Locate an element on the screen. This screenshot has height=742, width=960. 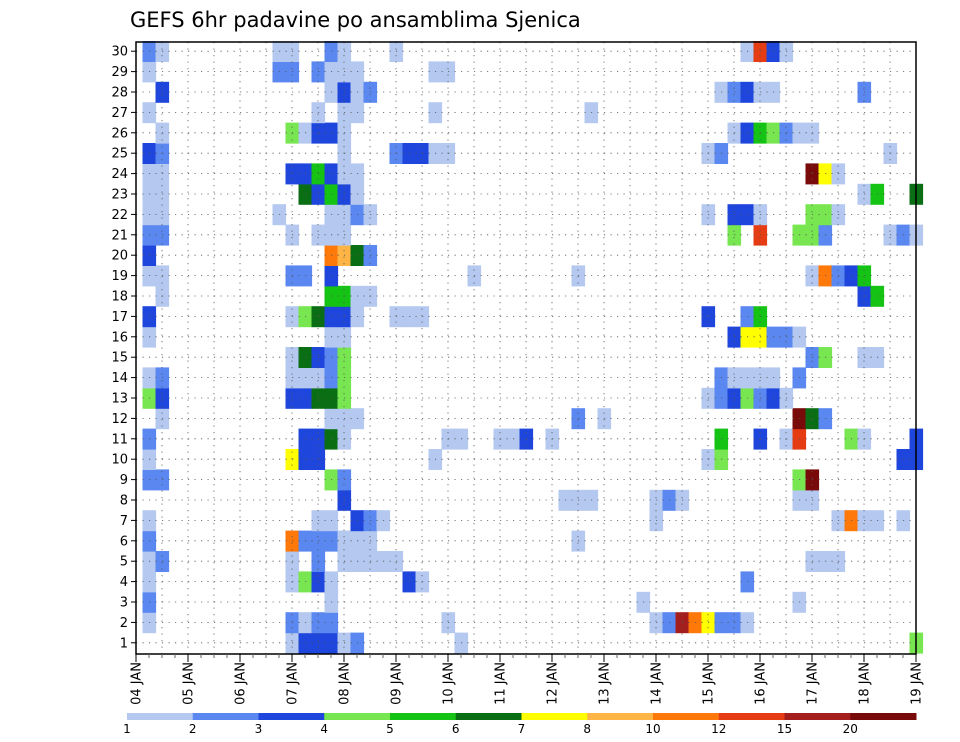
y-tick-label: 7 is located at coordinates (124, 521).